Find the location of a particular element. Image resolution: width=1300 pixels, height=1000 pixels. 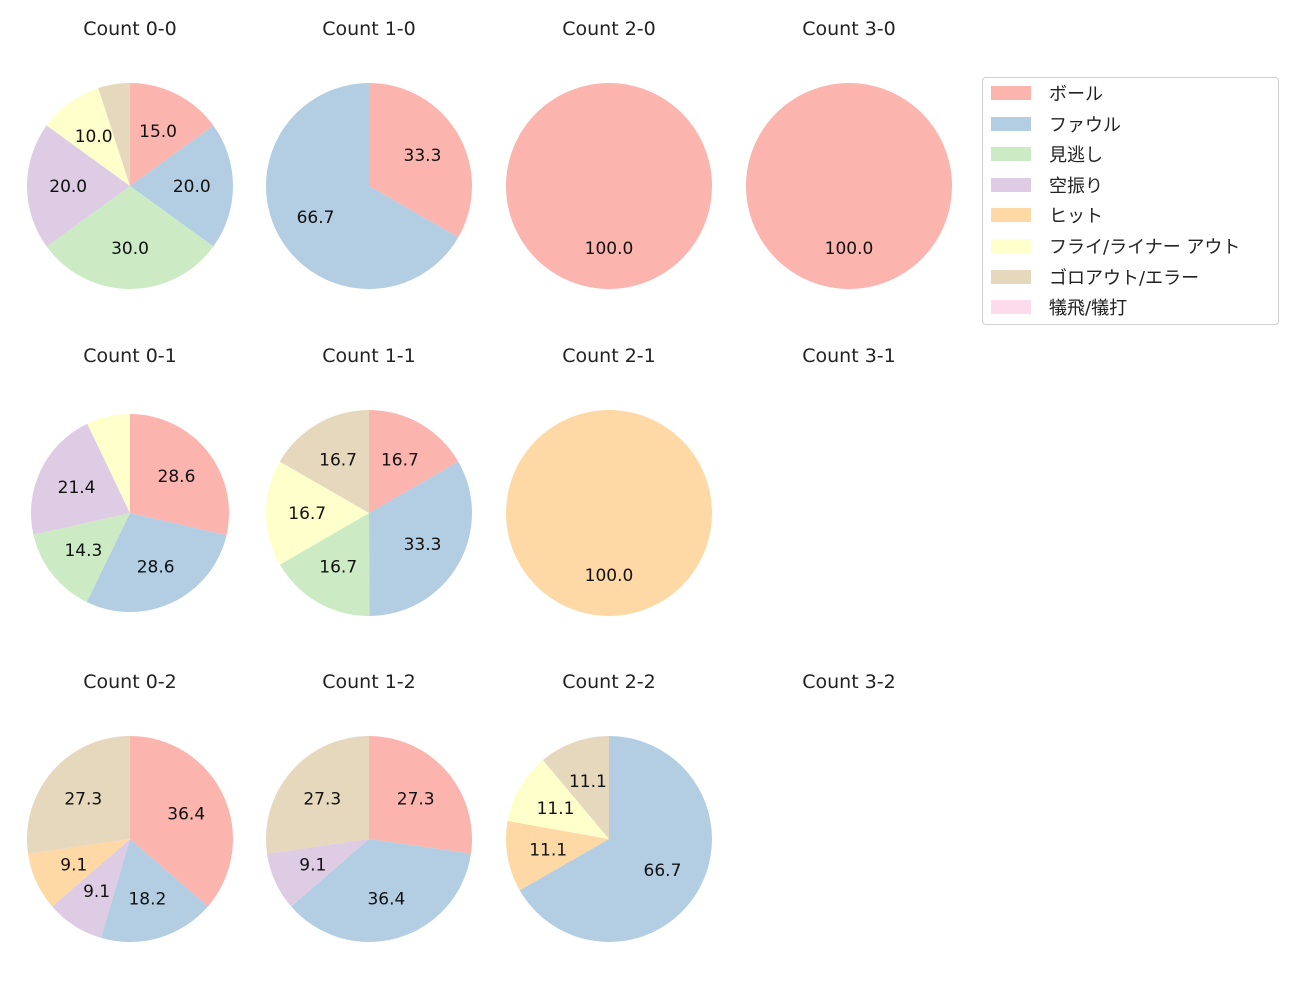

pie-title: Count 3-2 is located at coordinates (849, 682).